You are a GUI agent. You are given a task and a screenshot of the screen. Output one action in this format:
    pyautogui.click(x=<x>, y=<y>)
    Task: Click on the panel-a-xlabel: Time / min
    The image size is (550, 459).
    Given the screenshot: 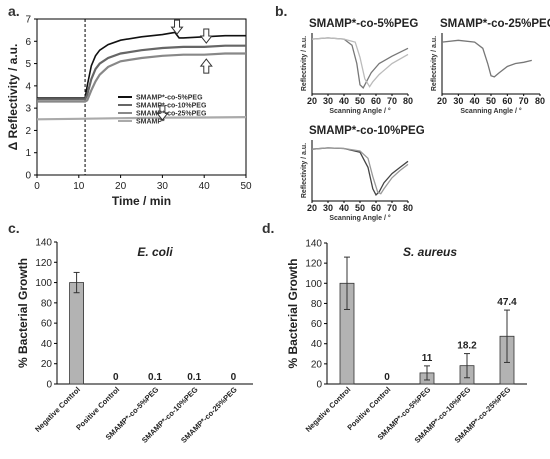 What is the action you would take?
    pyautogui.click(x=141, y=201)
    